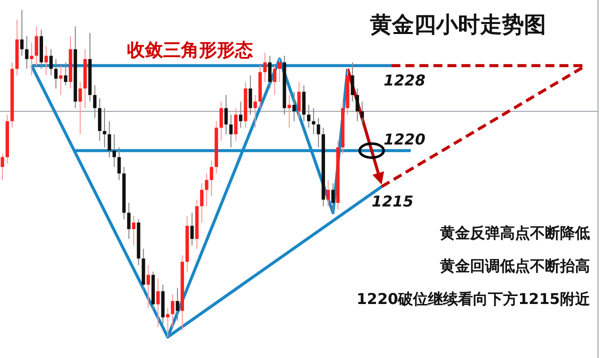 The image size is (600, 358). I want to click on annotation: 1220, so click(405, 139).